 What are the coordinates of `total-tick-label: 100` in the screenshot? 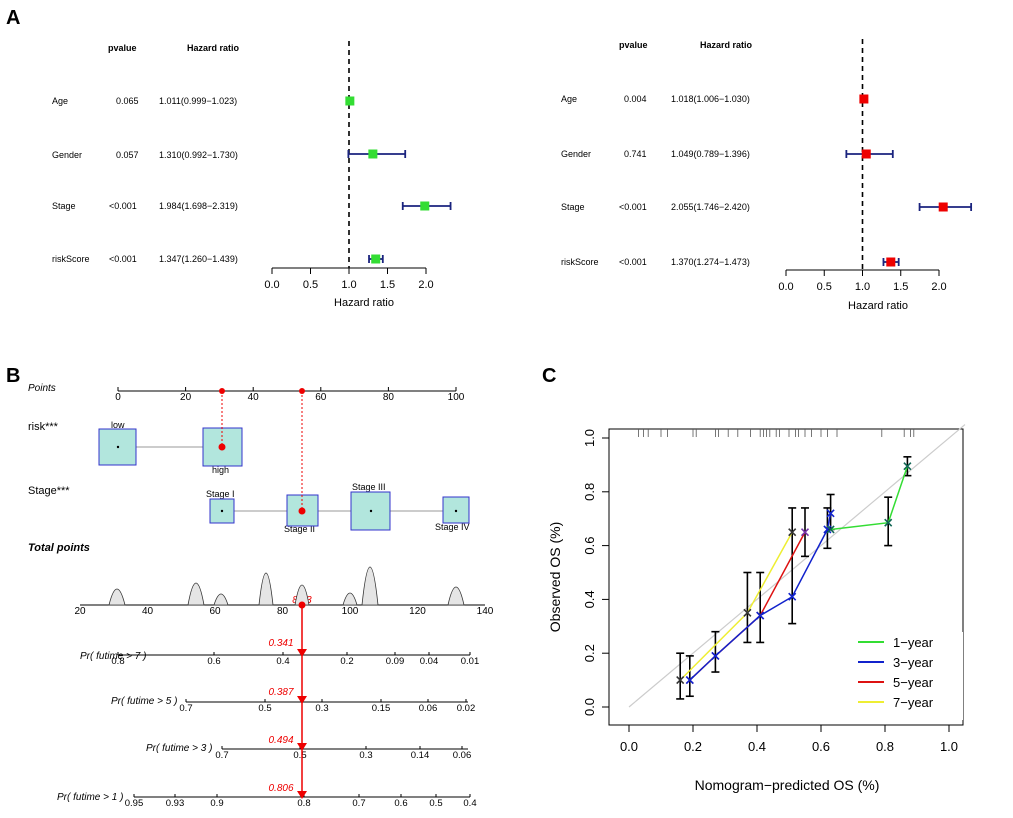 It's located at (350, 611).